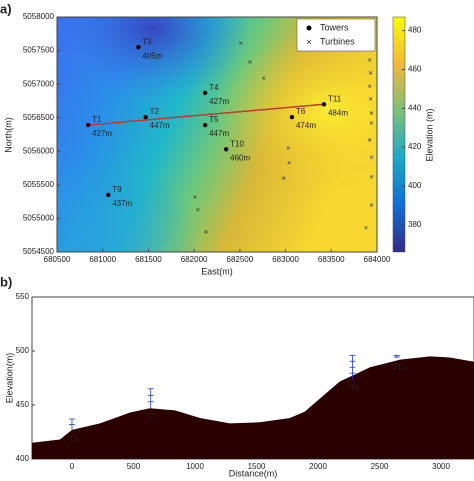  What do you see at coordinates (39, 251) in the screenshot?
I see `y-tick-label: 5054500` at bounding box center [39, 251].